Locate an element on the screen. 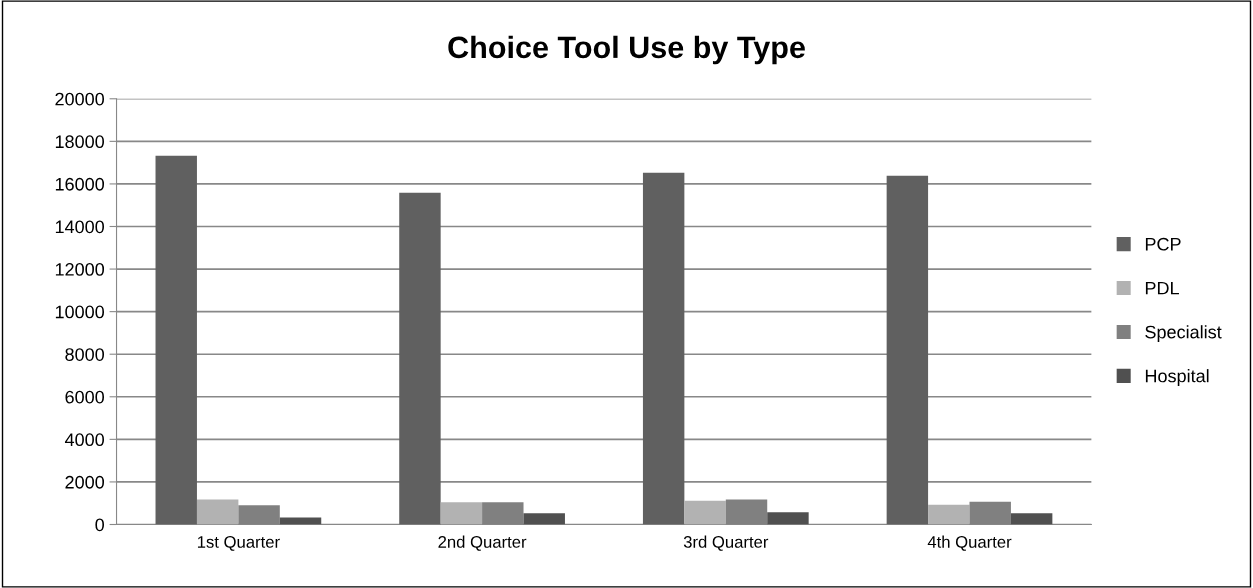 The image size is (1253, 588). y-tick-label: 18000 is located at coordinates (80, 142).